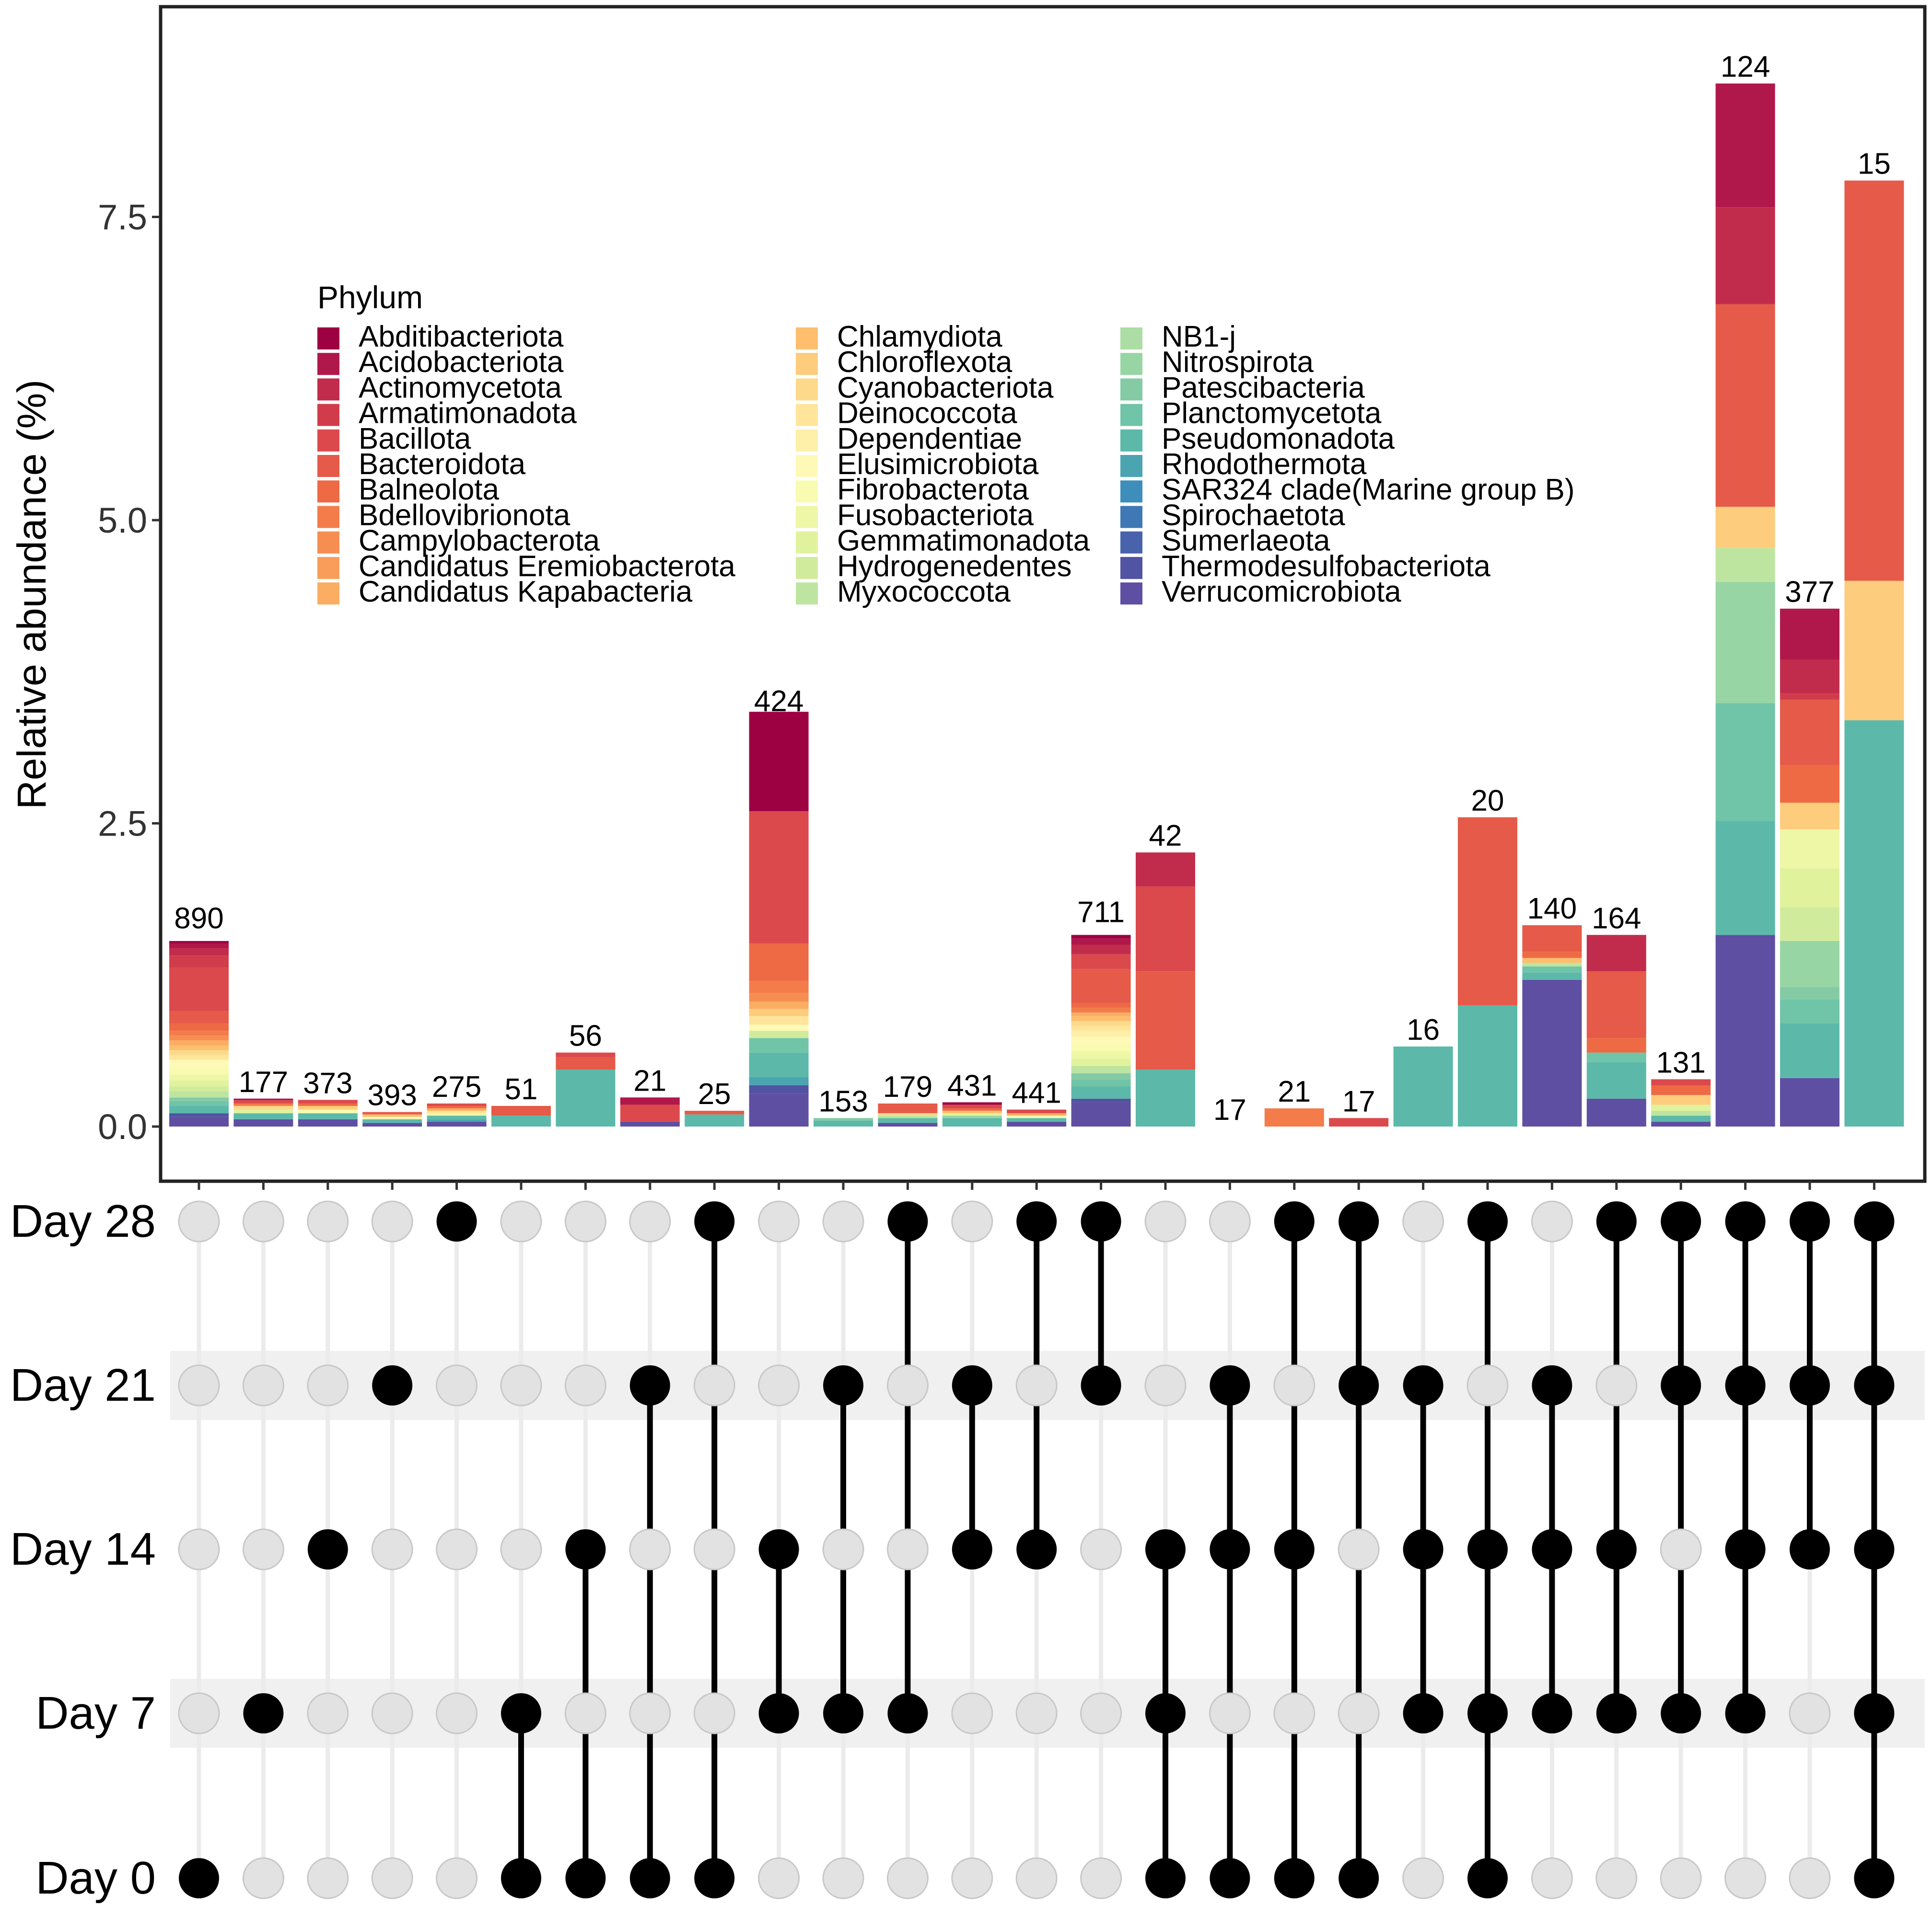 This screenshot has height=1930, width=1932. I want to click on set-label: Day 21, so click(83, 1385).